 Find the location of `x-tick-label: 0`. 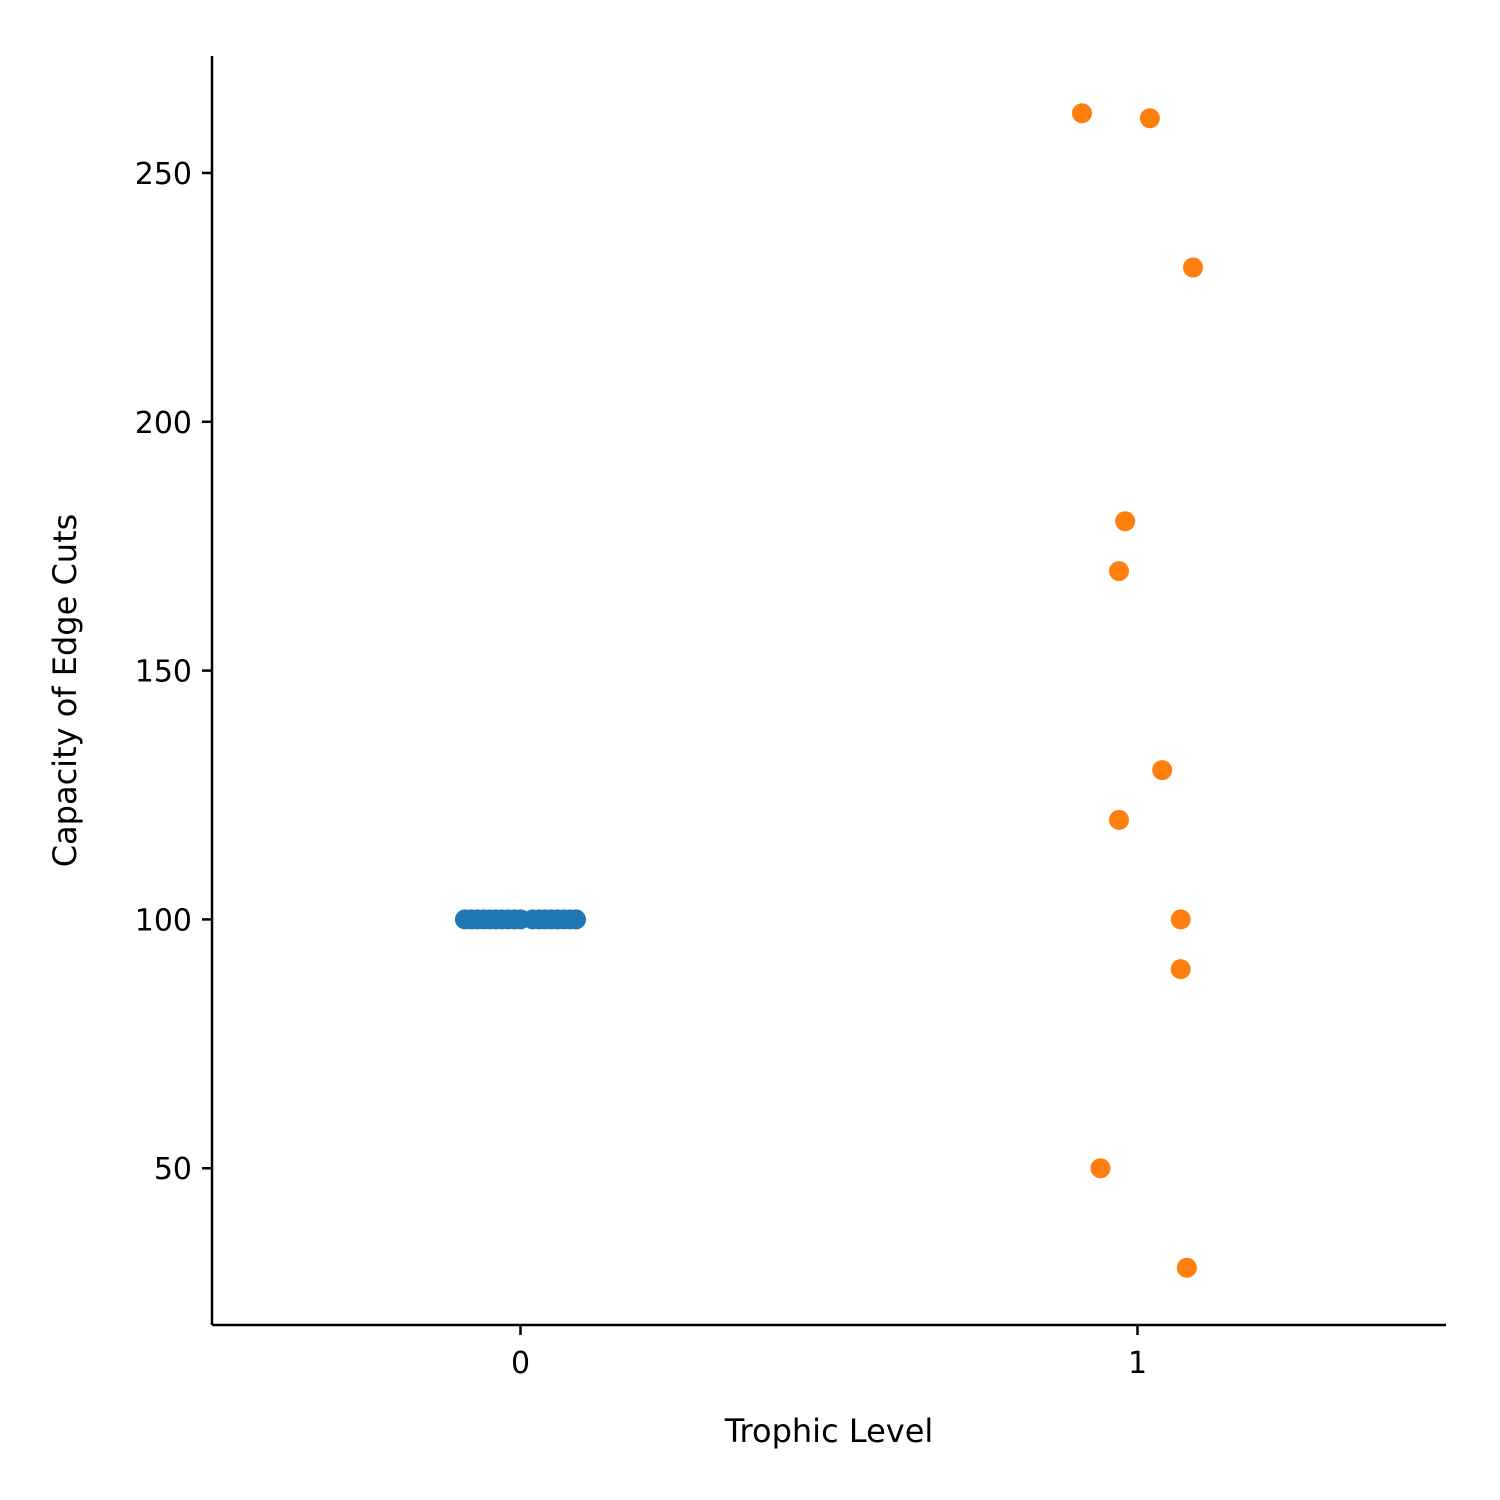

x-tick-label: 0 is located at coordinates (520, 1363).